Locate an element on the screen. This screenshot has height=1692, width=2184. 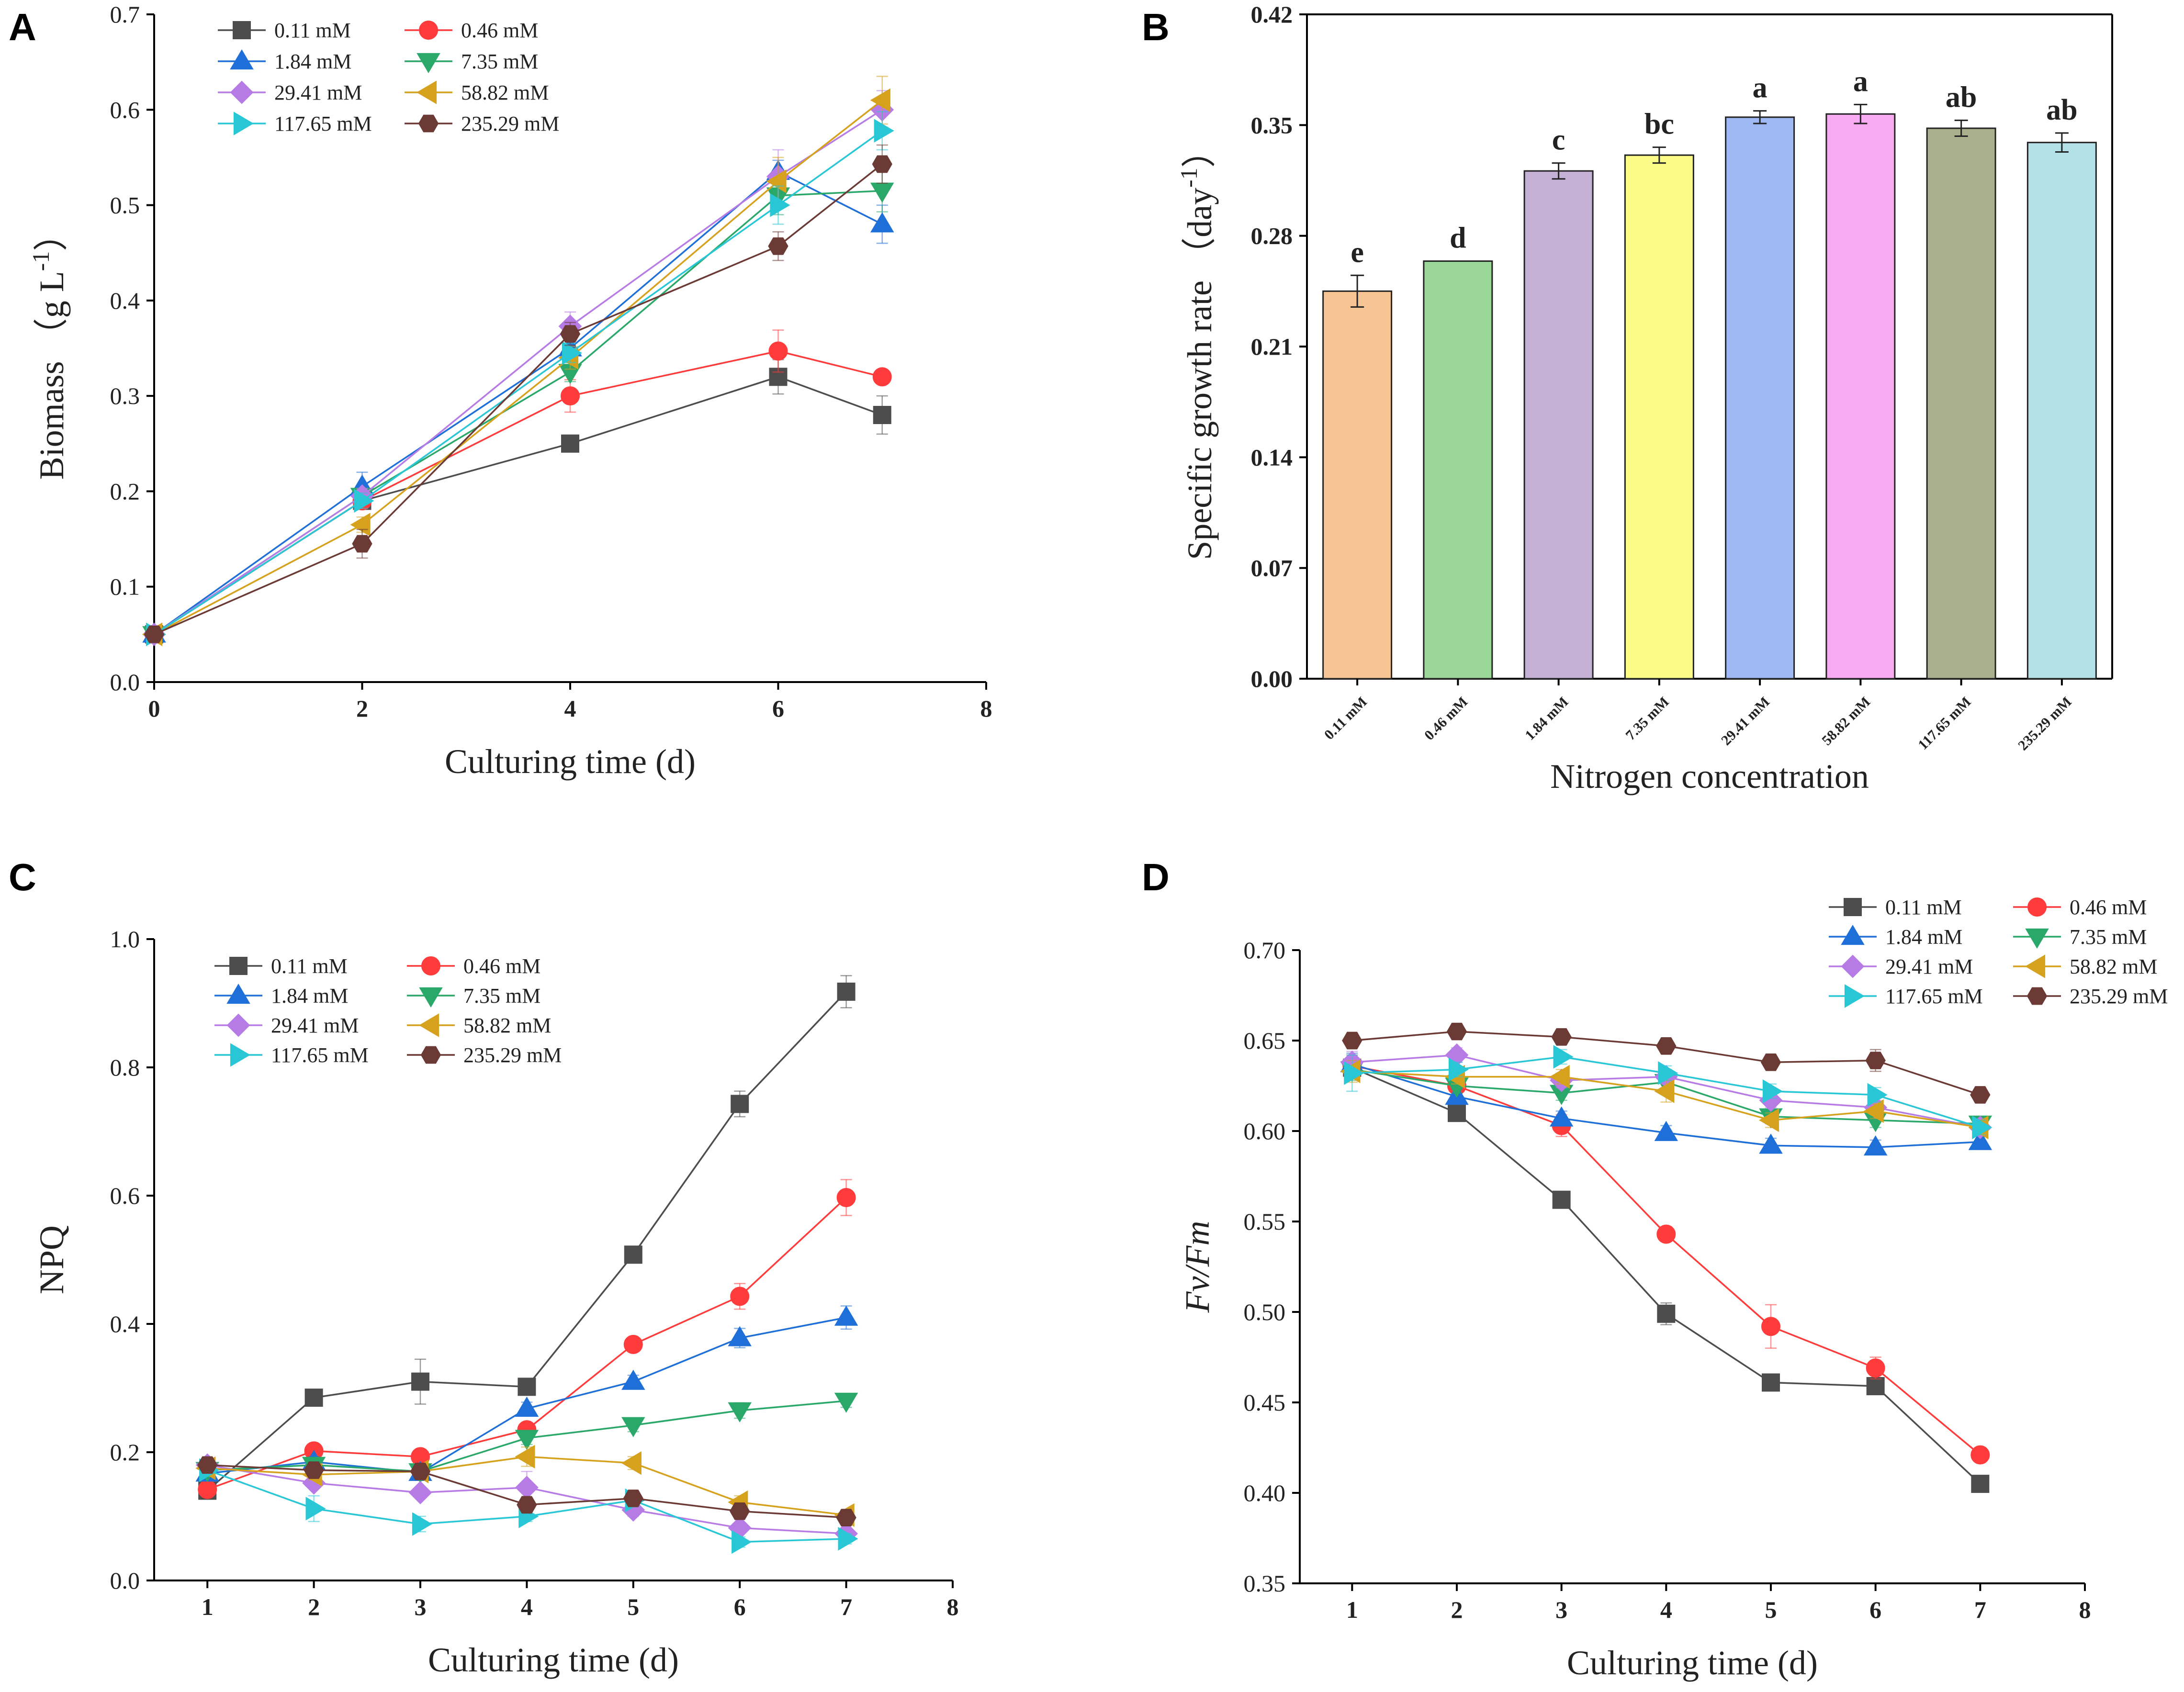
d-y-axis-title: Fv/Fm is located at coordinates (1197, 1267).